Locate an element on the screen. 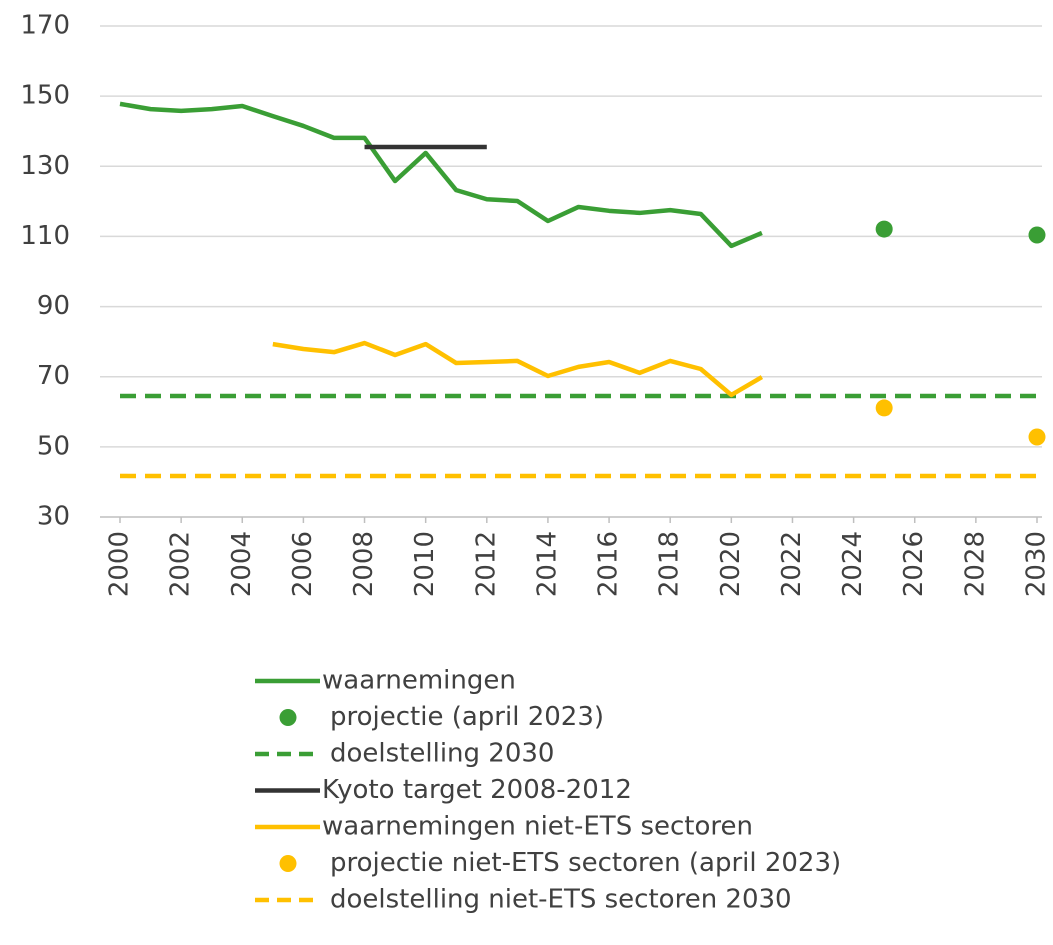  x-tick-label: 2010 is located at coordinates (425, 564).